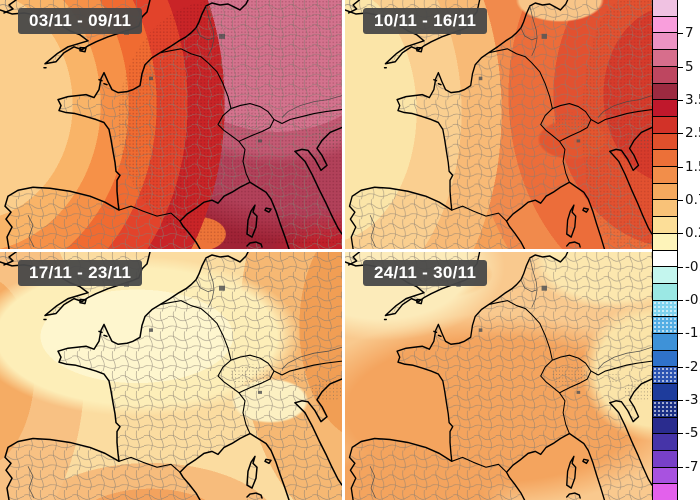 This screenshot has height=500, width=700. Describe the element at coordinates (692, 133) in the screenshot. I see `colorbar-tick-label: 2.5` at that location.